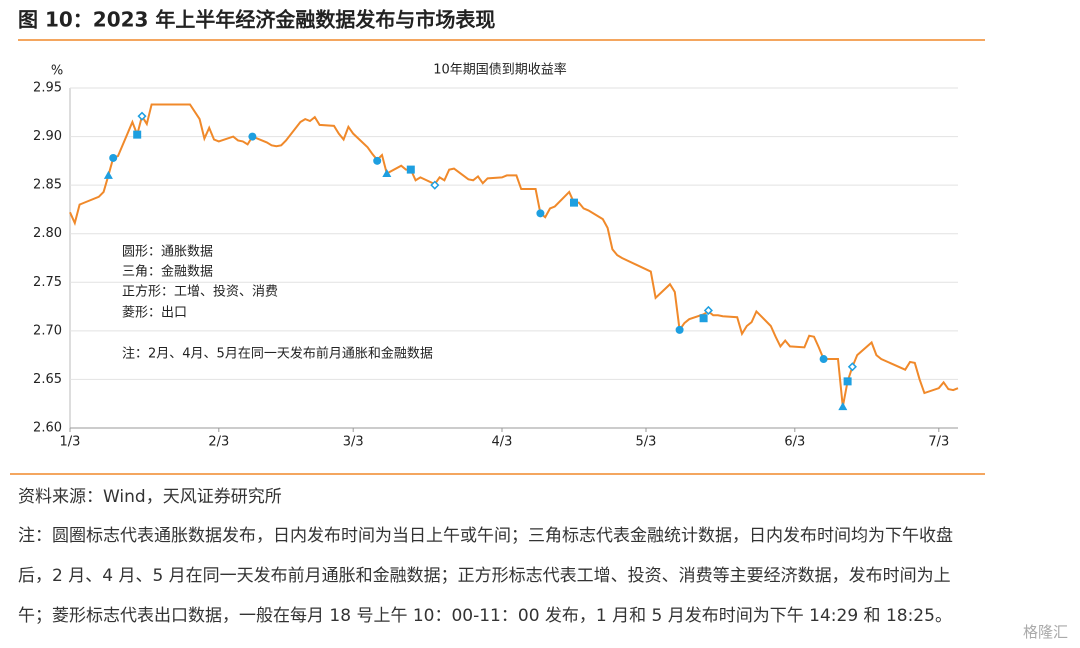 The image size is (1080, 648). What do you see at coordinates (218, 442) in the screenshot?
I see `x-tick-label: 2/3` at bounding box center [218, 442].